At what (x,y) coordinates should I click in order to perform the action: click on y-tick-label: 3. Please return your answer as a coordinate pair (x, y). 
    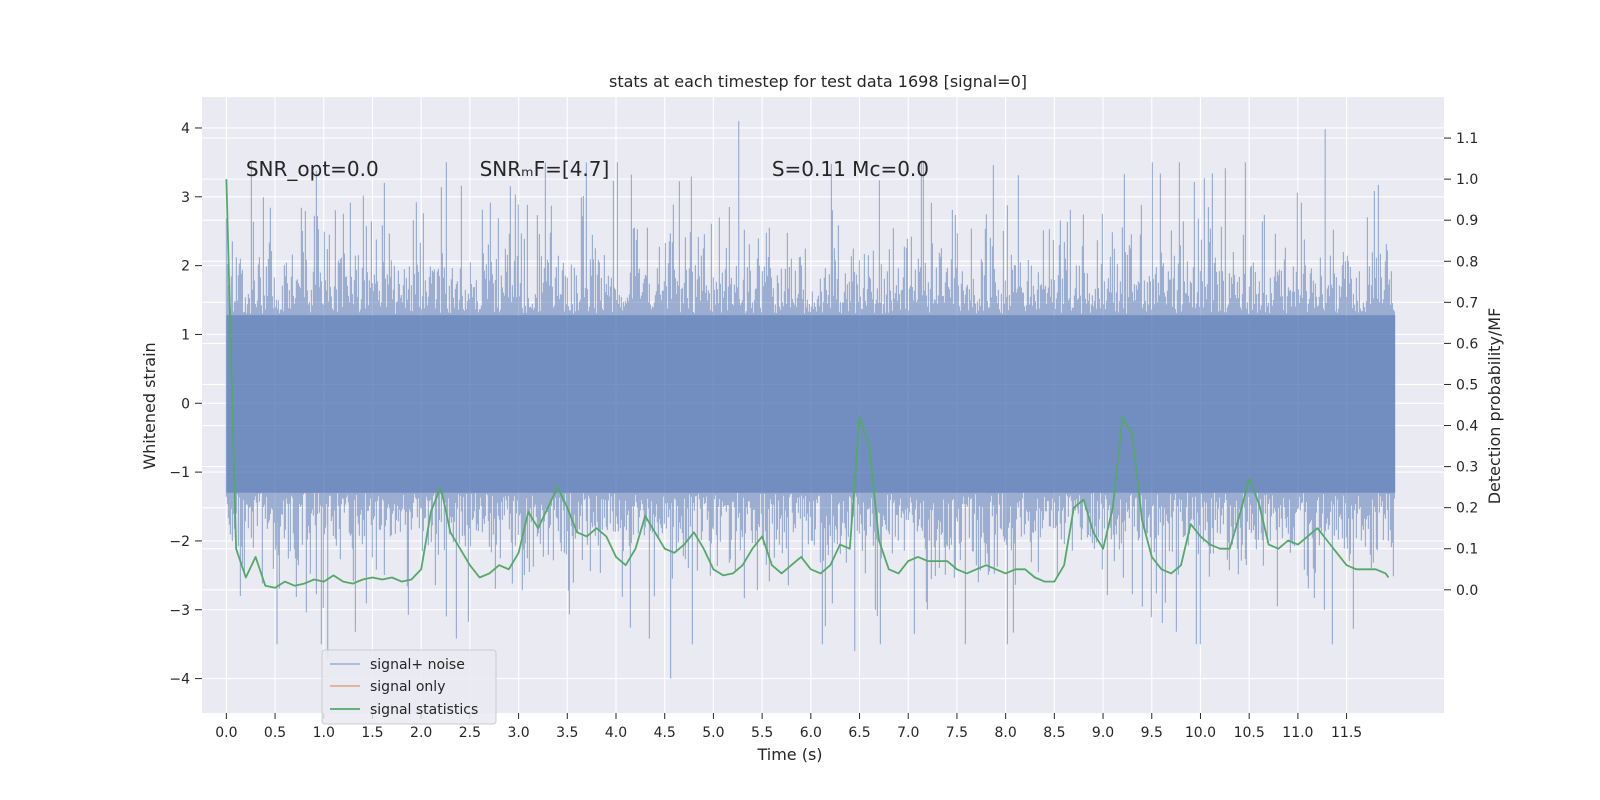
    Looking at the image, I should click on (185, 198).